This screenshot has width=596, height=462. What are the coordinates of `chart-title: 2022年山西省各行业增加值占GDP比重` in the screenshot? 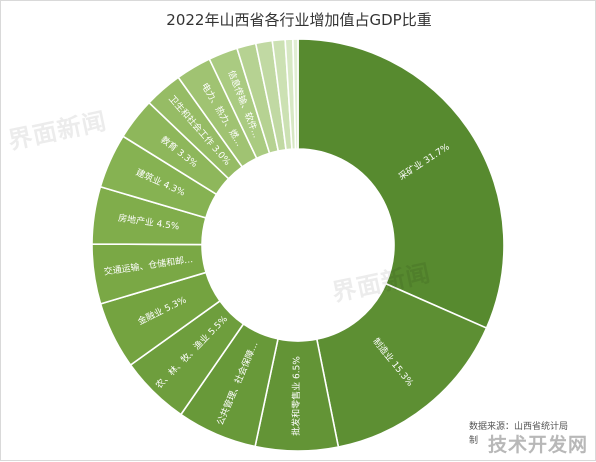 It's located at (299, 20).